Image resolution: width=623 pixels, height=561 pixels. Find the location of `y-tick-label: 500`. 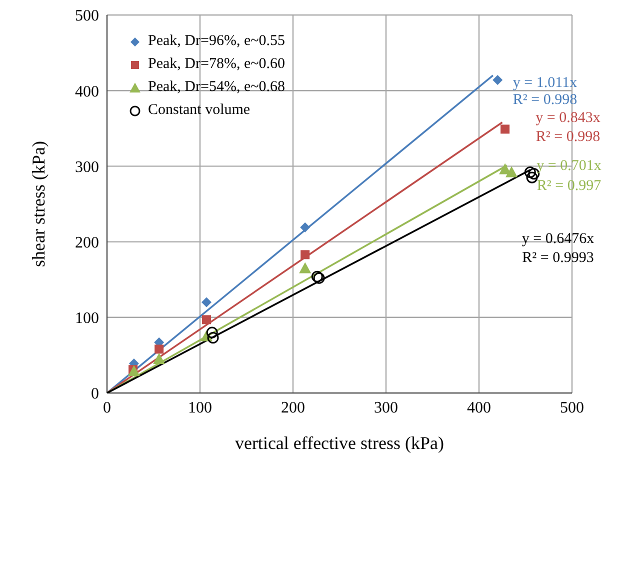

y-tick-label: 500 is located at coordinates (87, 16).